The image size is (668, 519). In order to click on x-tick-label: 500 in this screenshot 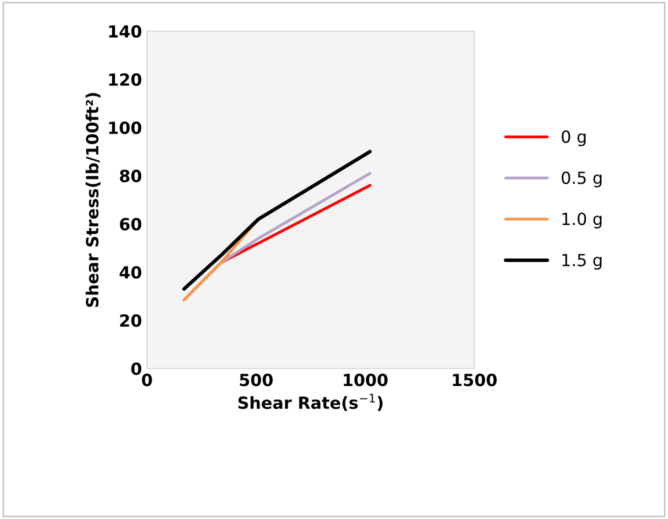, I will do `click(256, 380)`.